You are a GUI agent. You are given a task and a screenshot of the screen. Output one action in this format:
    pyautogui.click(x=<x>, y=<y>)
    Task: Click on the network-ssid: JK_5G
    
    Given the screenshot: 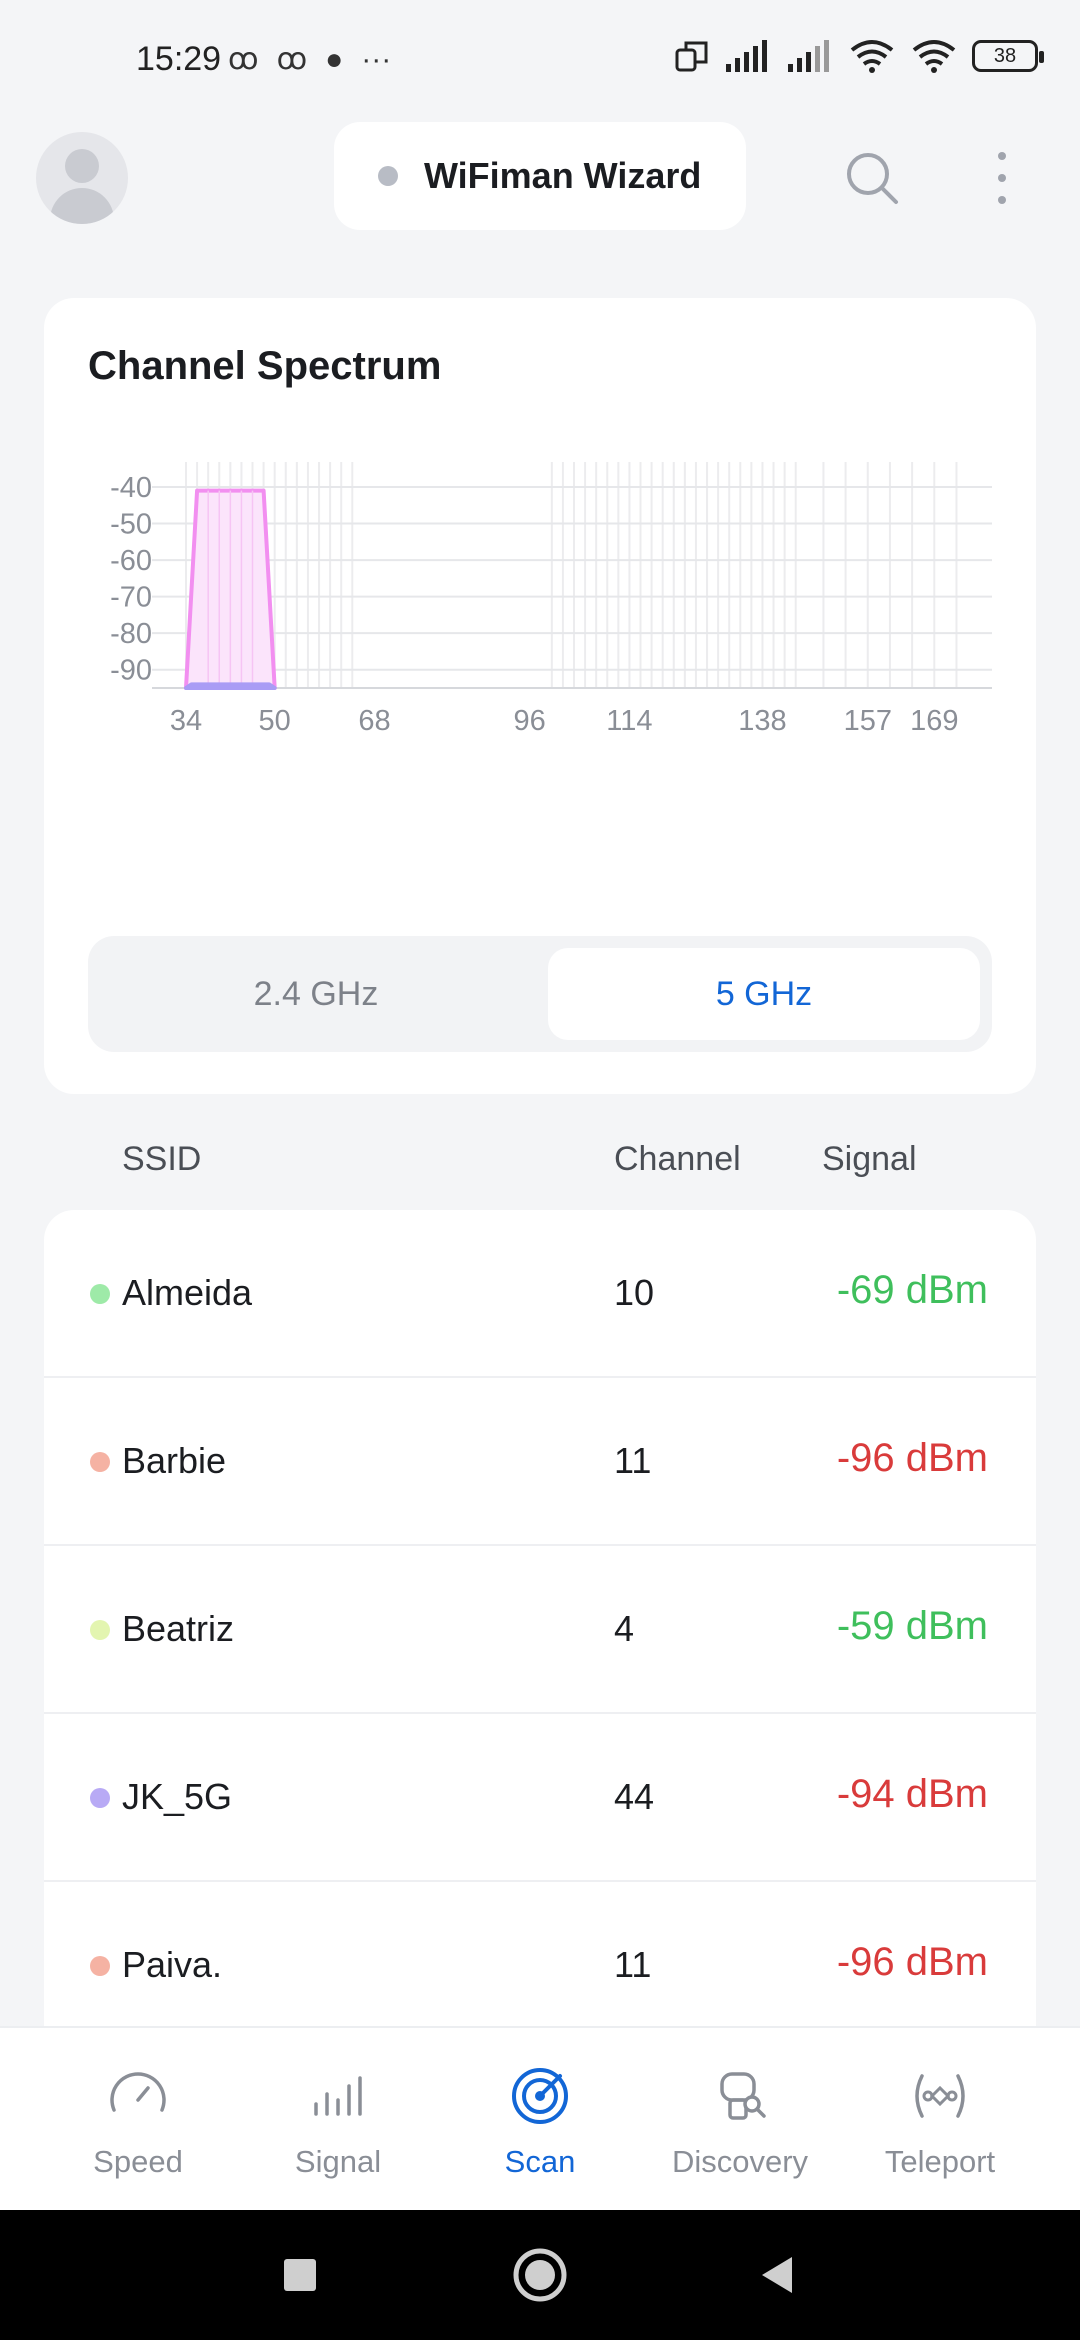 What is the action you would take?
    pyautogui.click(x=177, y=1796)
    